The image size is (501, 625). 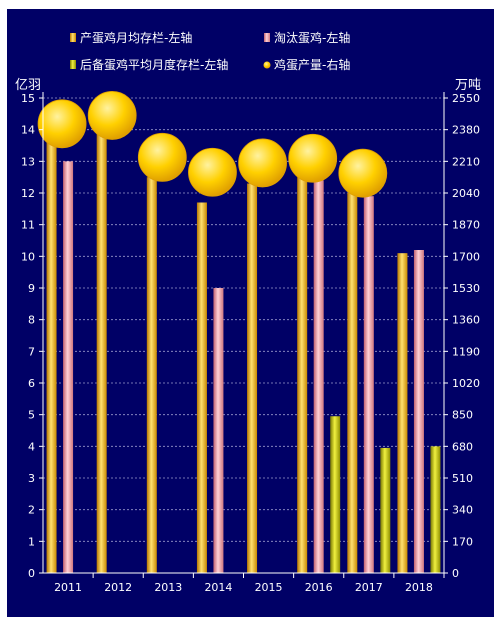 What do you see at coordinates (466, 193) in the screenshot?
I see `right-tick-label: 2040` at bounding box center [466, 193].